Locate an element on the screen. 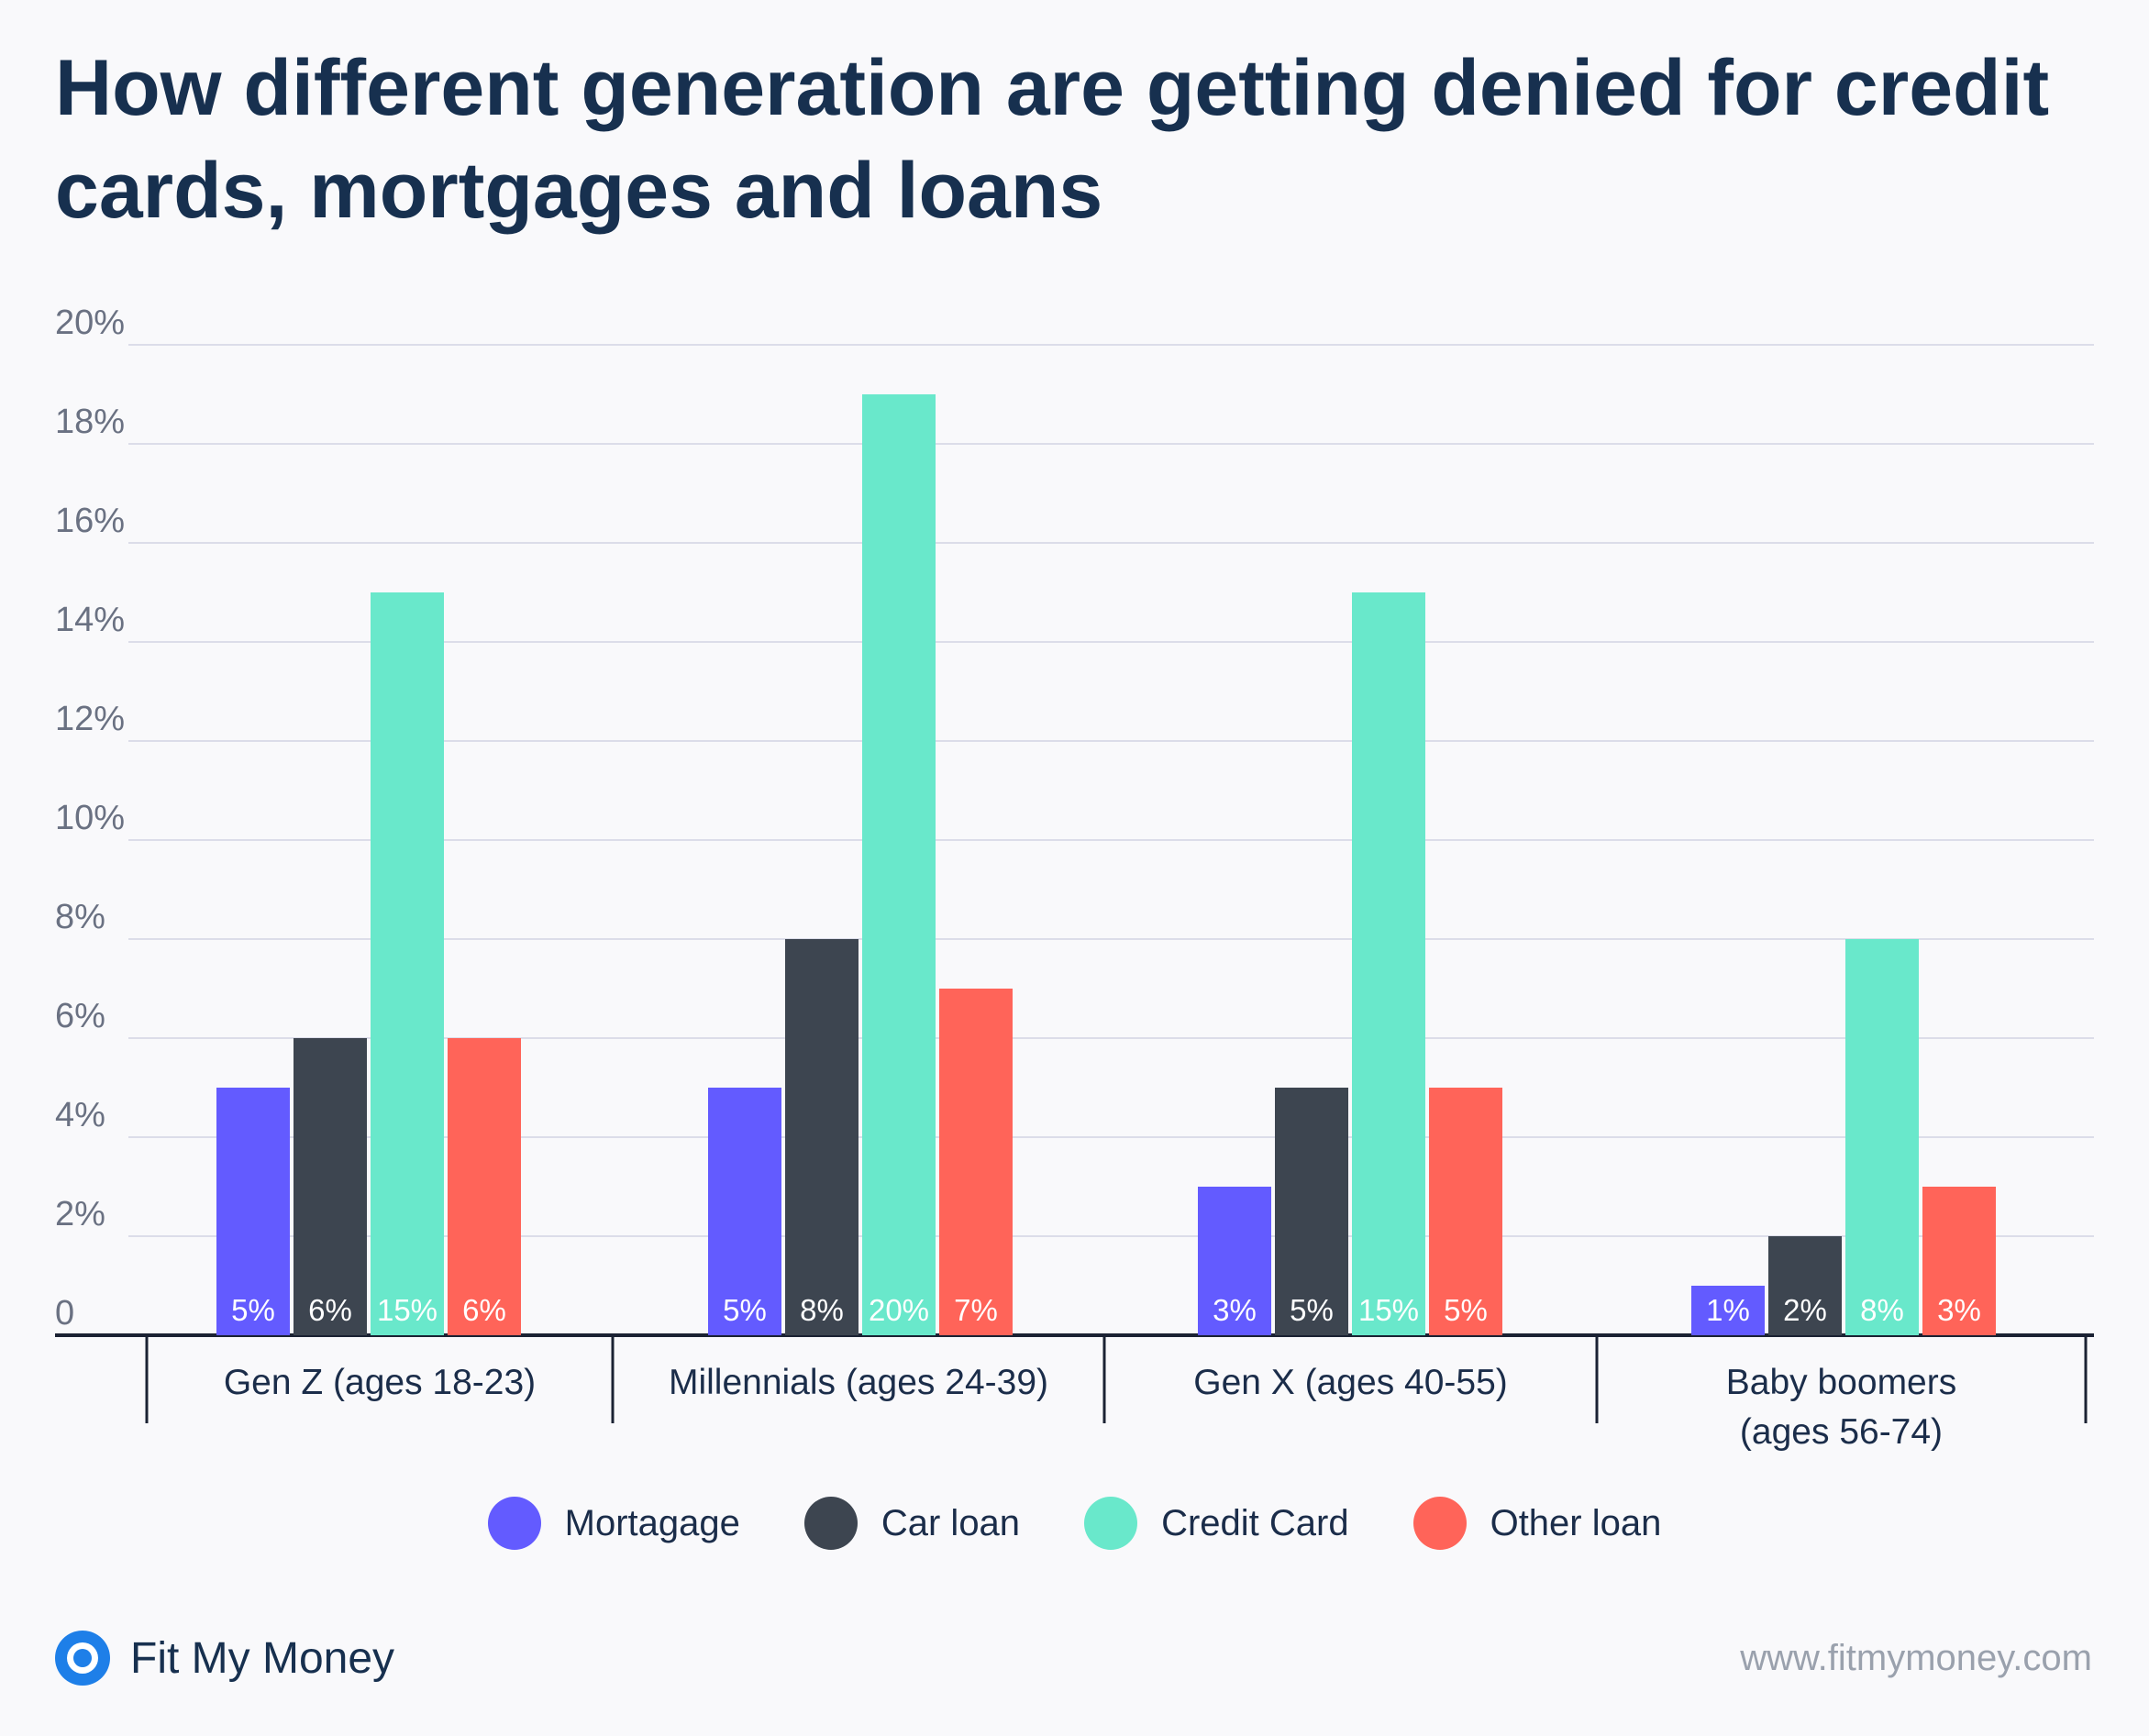  brand-name: Fit My Money is located at coordinates (262, 1658).